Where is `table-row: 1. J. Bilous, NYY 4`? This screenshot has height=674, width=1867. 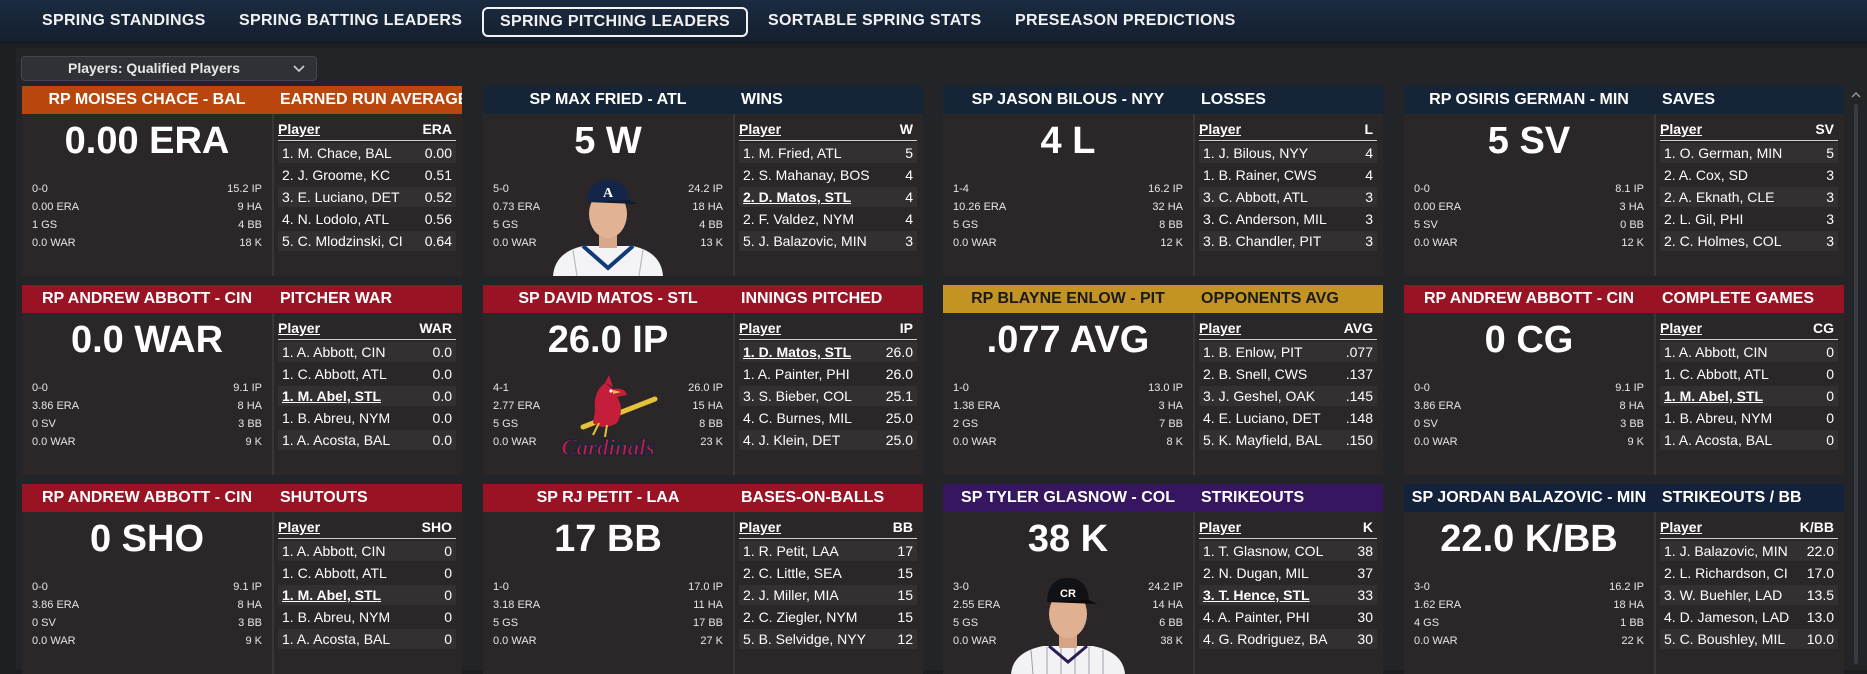
table-row: 1. J. Bilous, NYY 4 is located at coordinates (1288, 153).